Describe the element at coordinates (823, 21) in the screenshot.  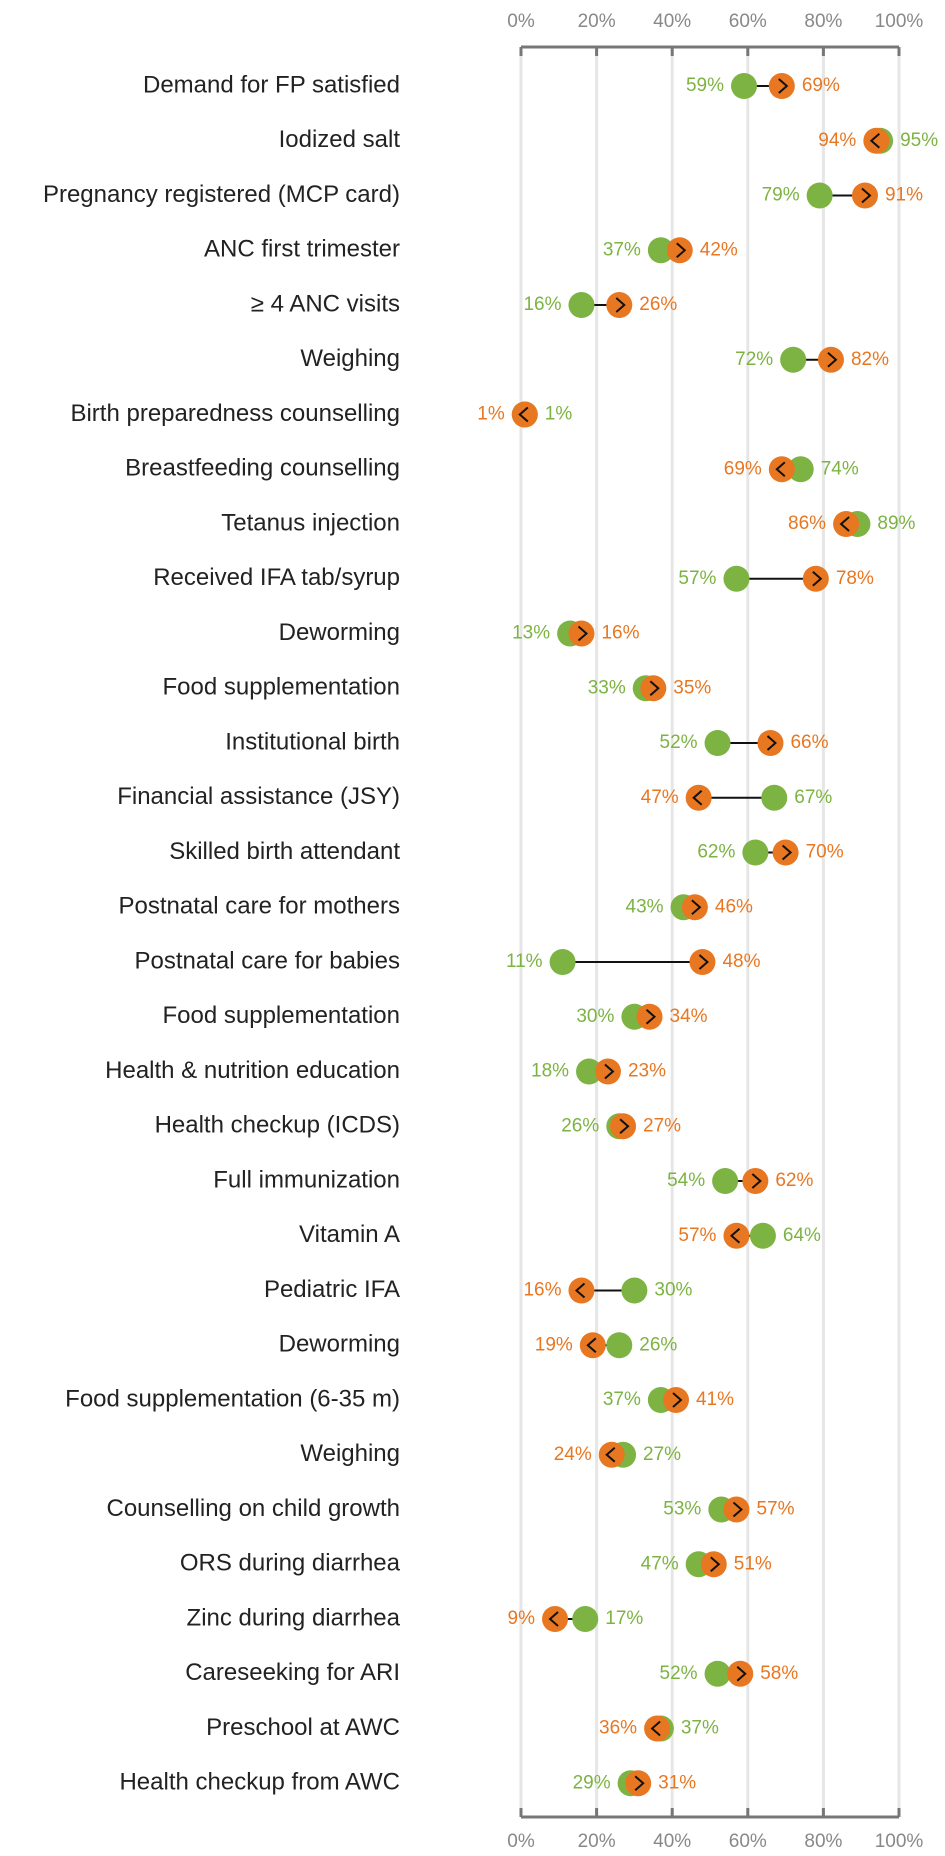
I see `x-tick-label: 80%` at that location.